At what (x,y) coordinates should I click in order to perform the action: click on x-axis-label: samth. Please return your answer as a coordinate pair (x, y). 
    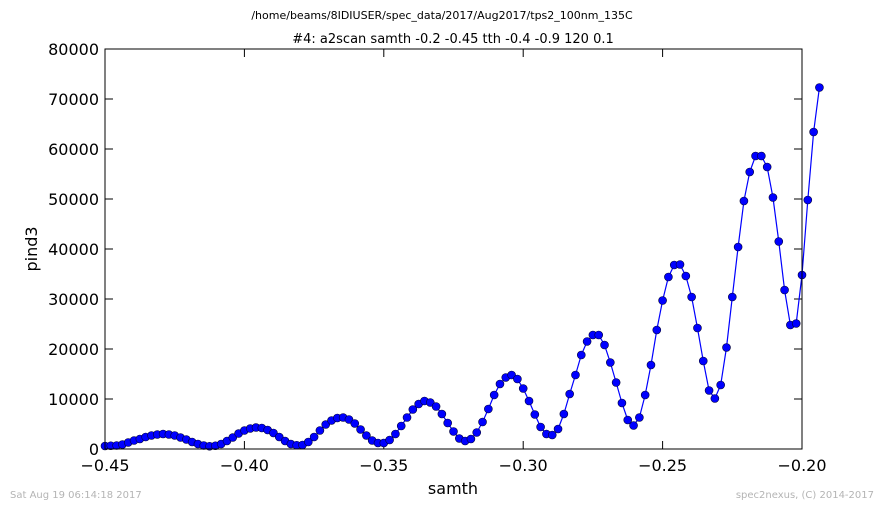
    Looking at the image, I should click on (453, 488).